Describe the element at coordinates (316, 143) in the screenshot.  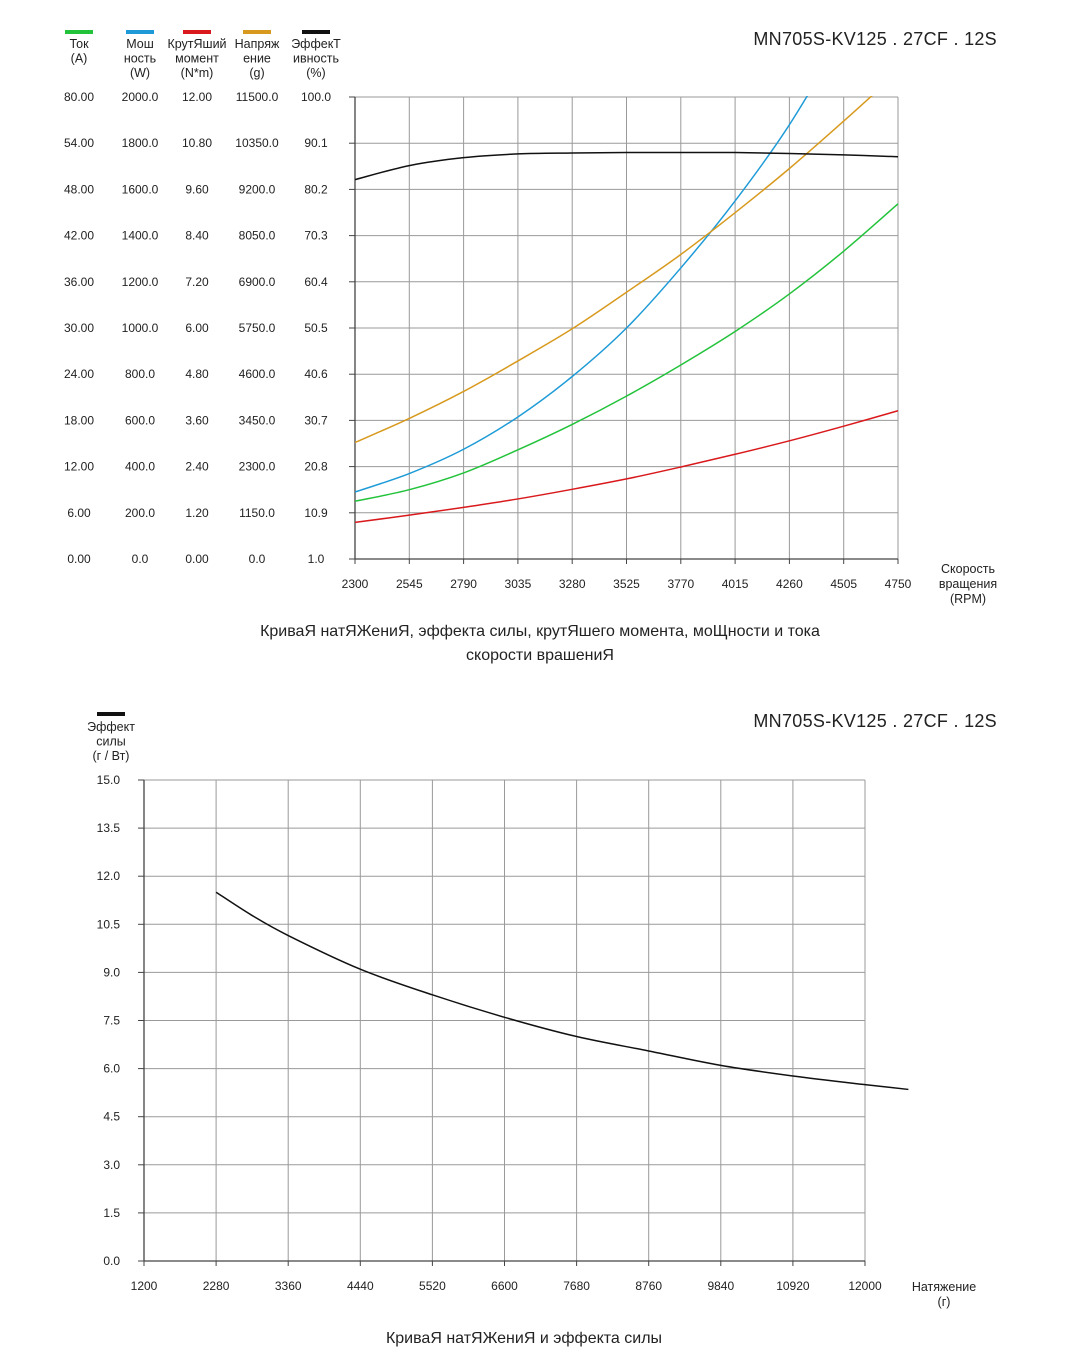
I see `chart1-y-tick-label-efficiency: 90.1` at that location.